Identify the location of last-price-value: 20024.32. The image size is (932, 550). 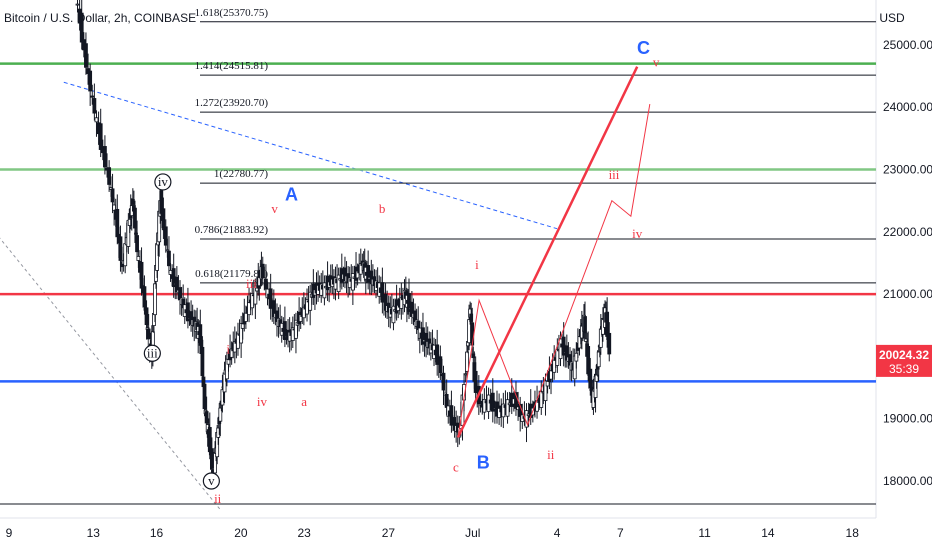
(904, 355).